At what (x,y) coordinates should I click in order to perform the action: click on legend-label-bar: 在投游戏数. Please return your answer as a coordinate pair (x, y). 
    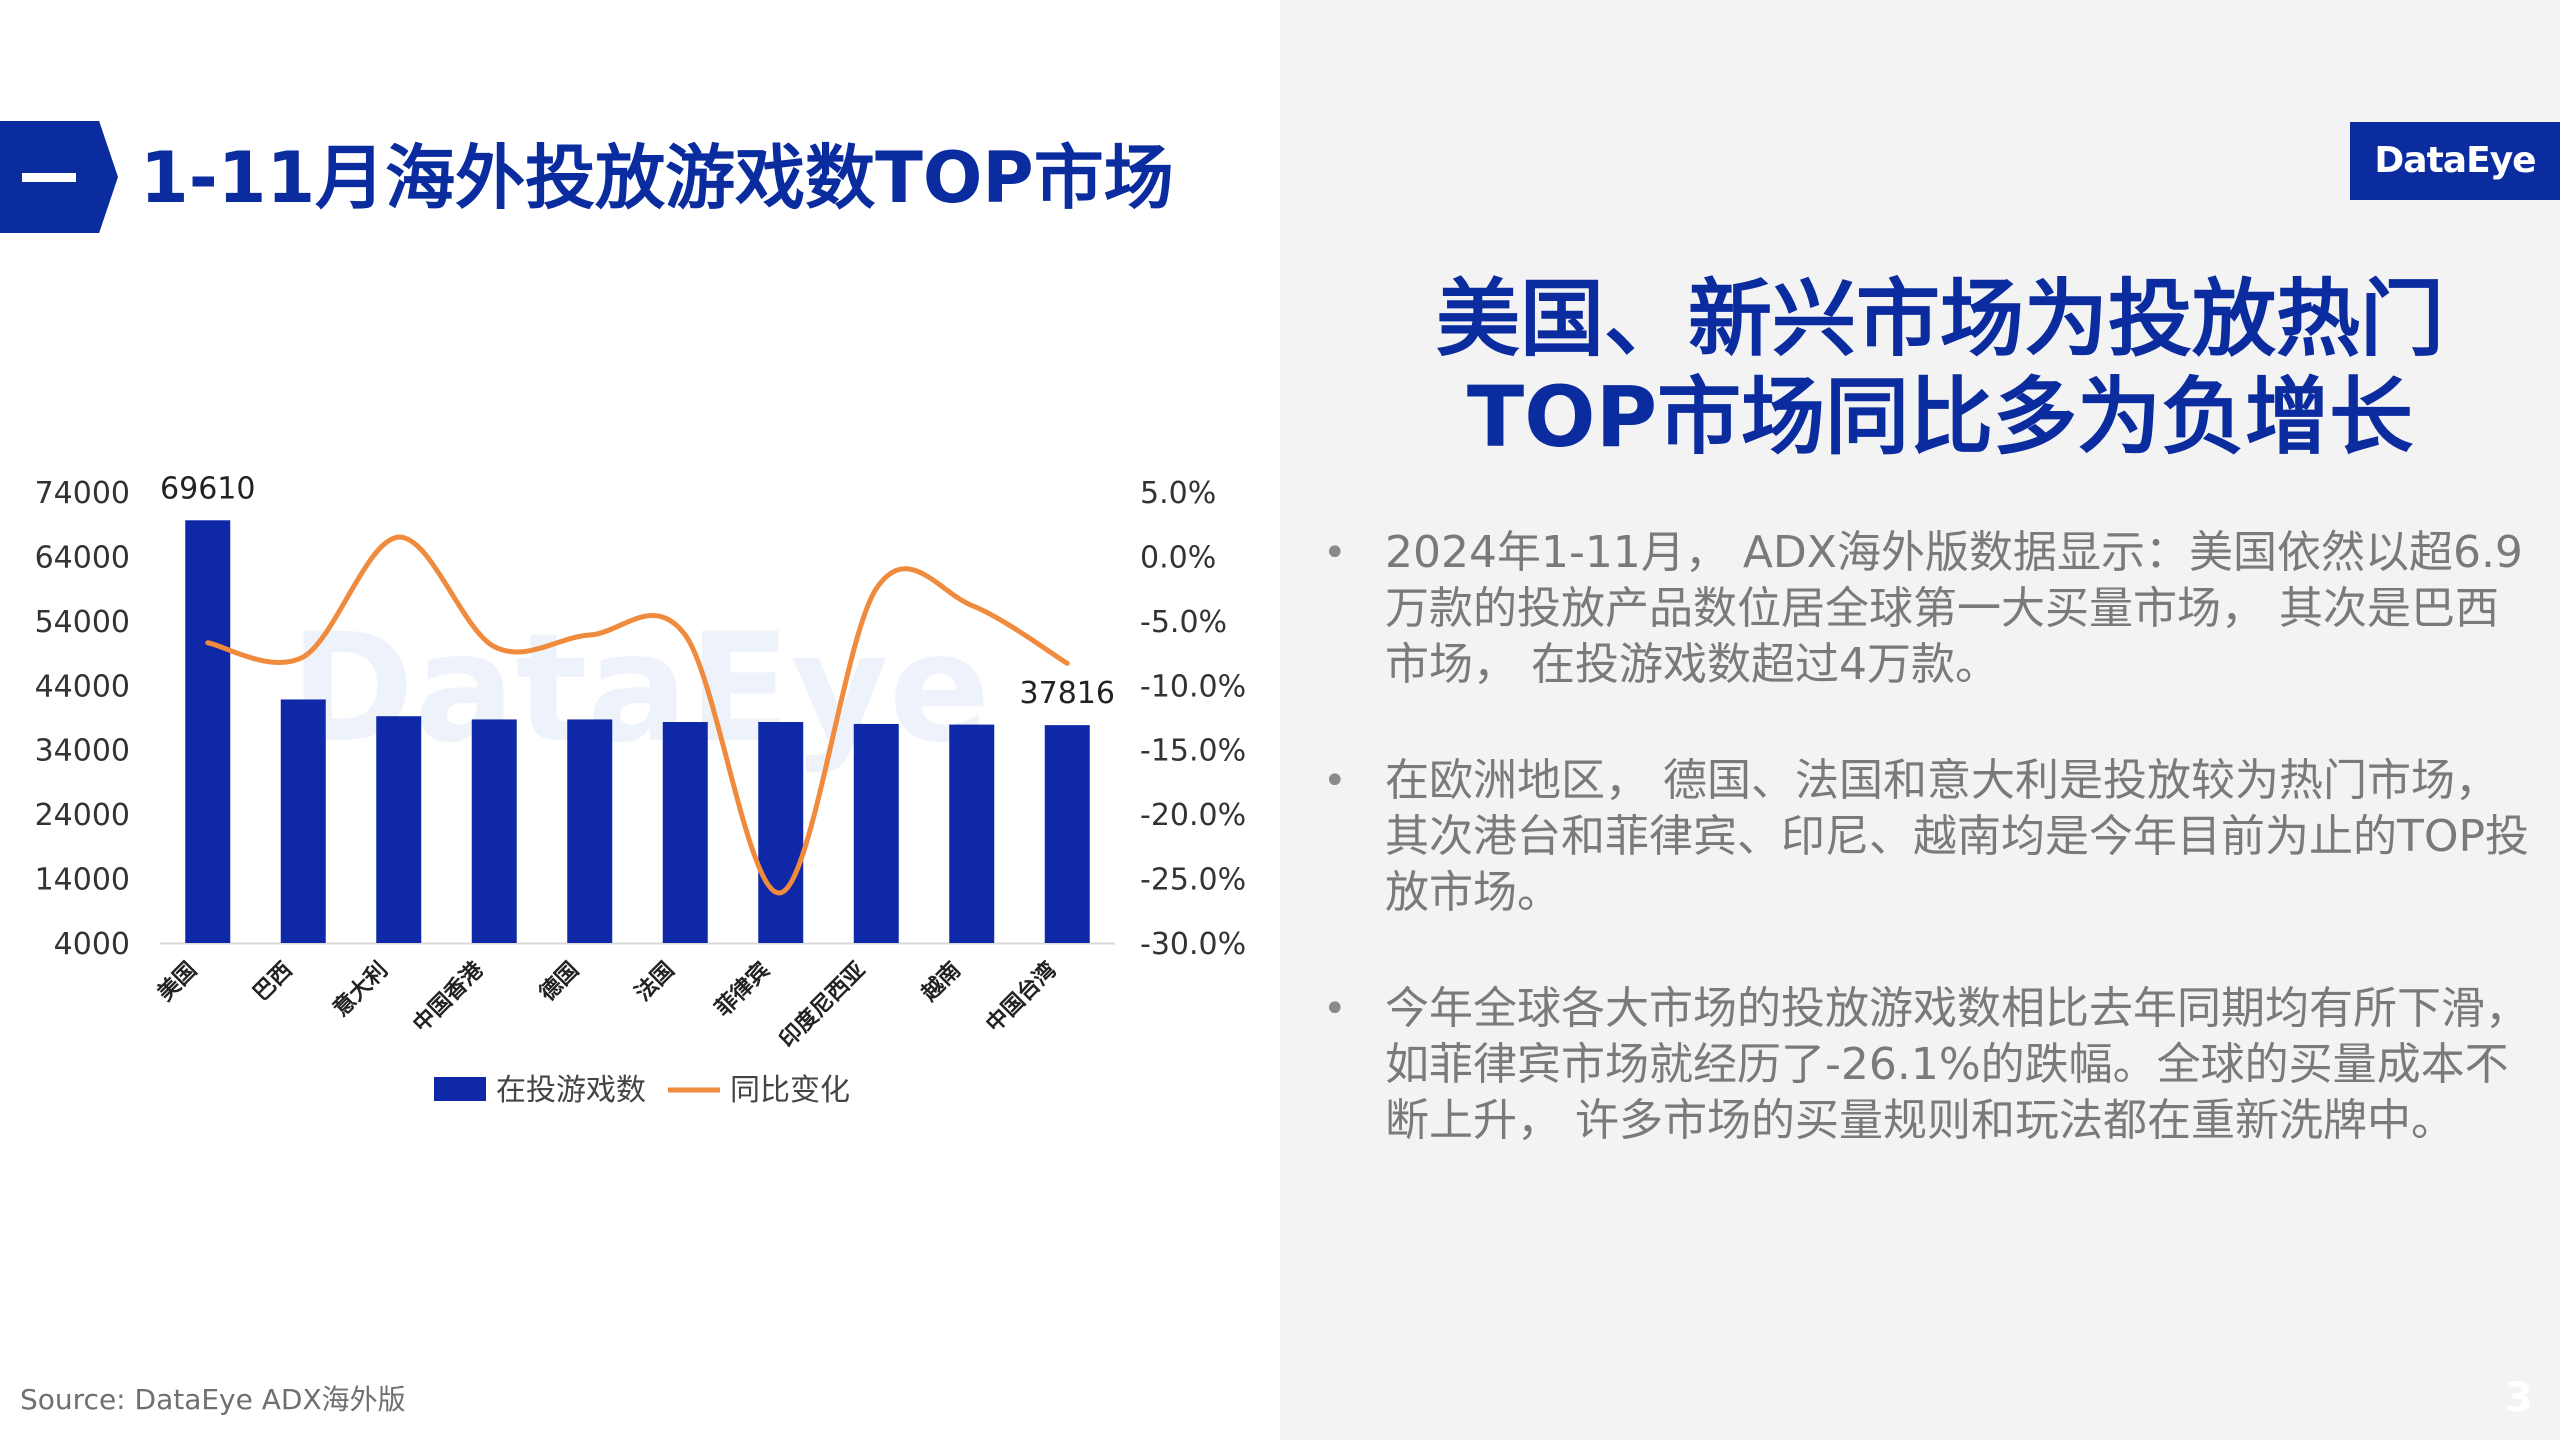
    Looking at the image, I should click on (571, 1090).